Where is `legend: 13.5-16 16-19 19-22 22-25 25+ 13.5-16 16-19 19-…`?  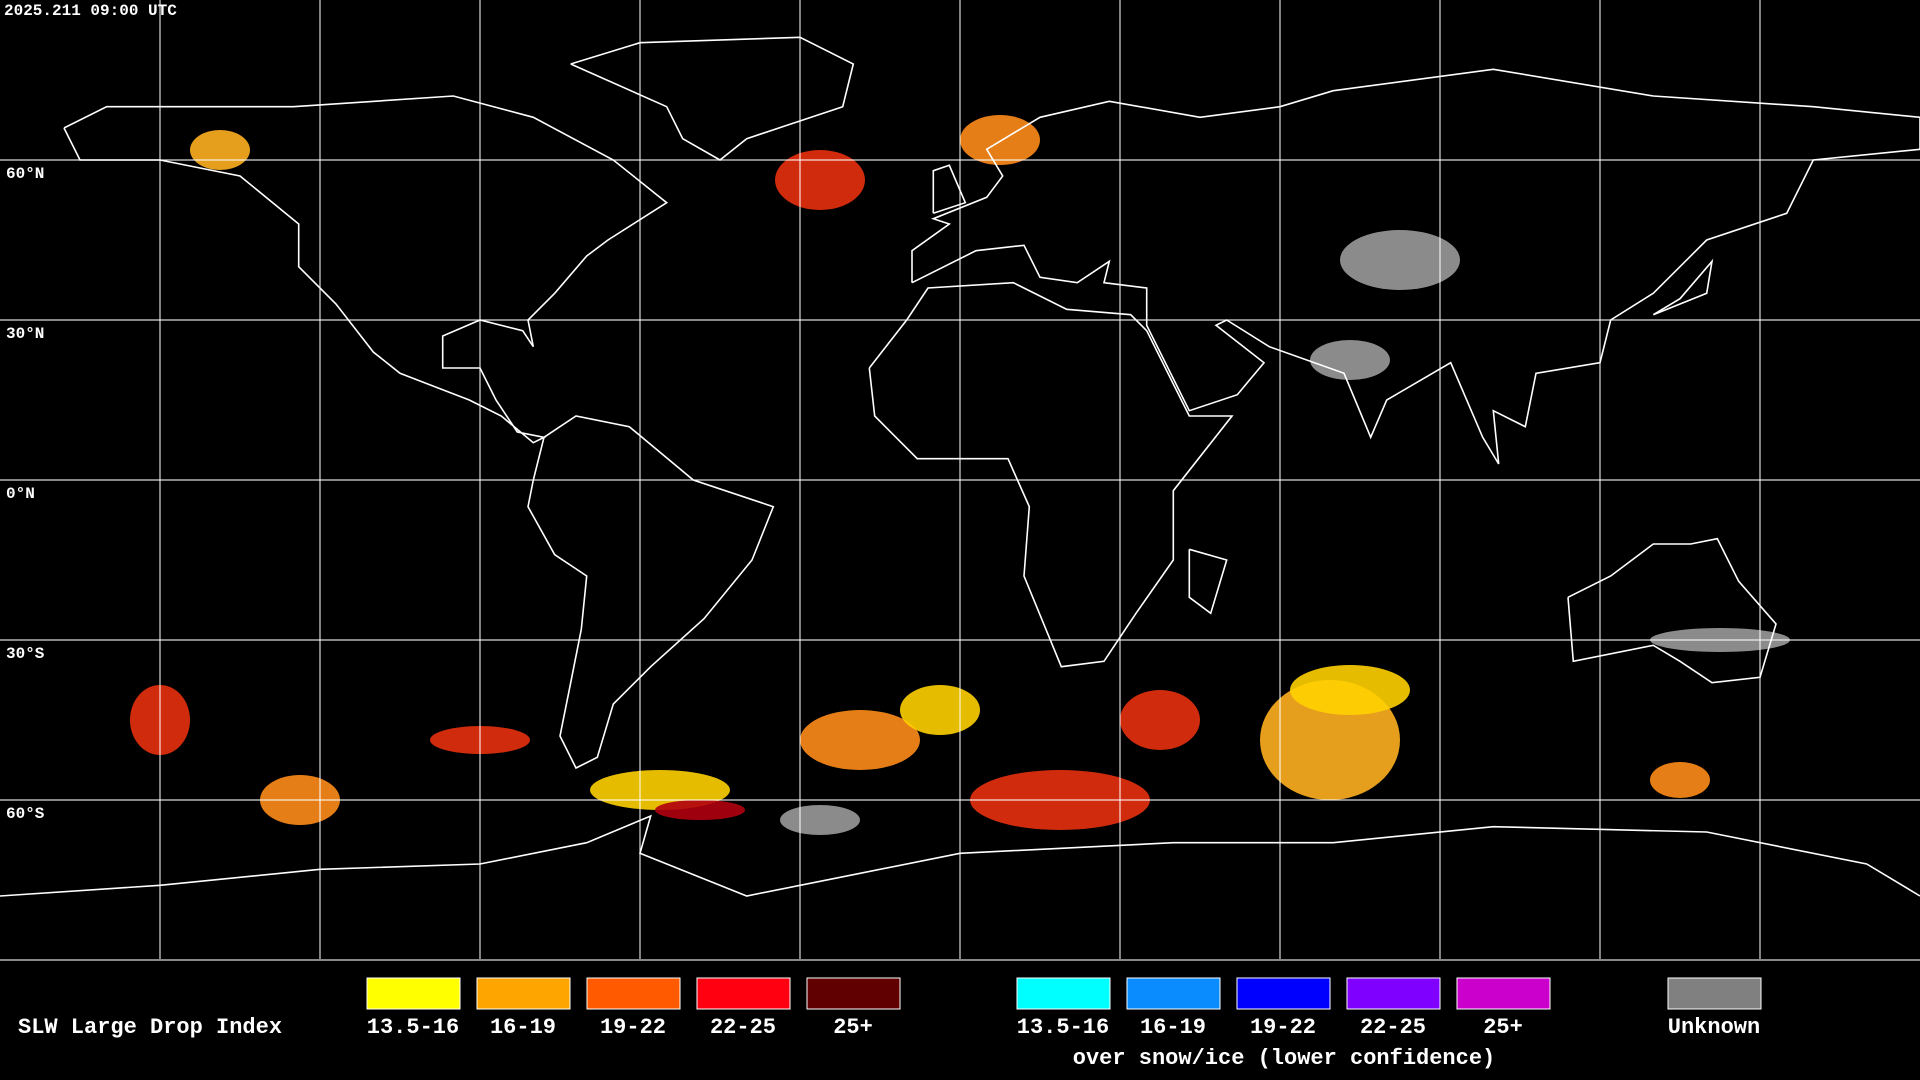 legend: 13.5-16 16-19 19-22 22-25 25+ 13.5-16 16-19 19-… is located at coordinates (1064, 1008).